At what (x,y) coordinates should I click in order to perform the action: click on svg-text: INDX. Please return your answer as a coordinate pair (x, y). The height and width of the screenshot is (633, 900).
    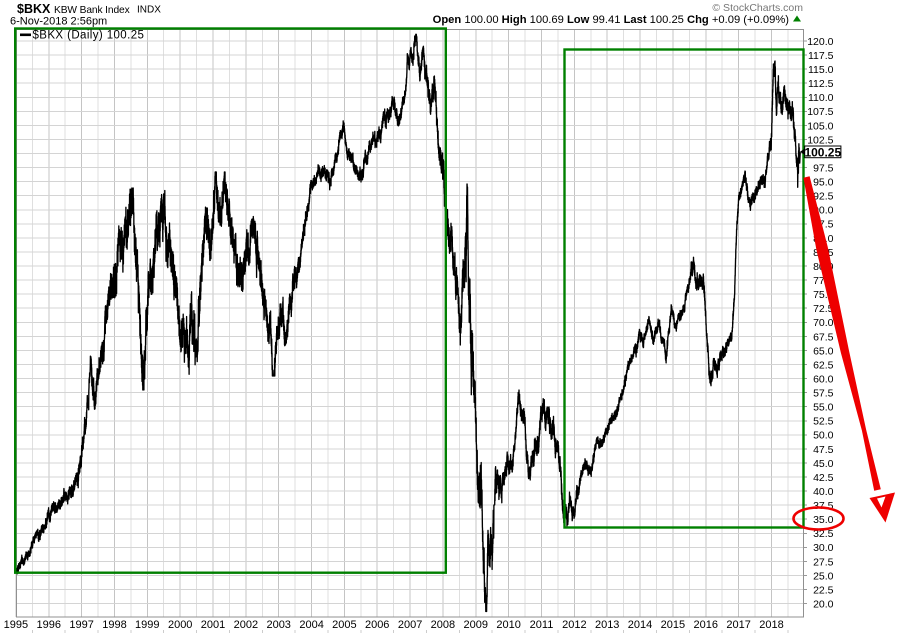
    Looking at the image, I should click on (149, 10).